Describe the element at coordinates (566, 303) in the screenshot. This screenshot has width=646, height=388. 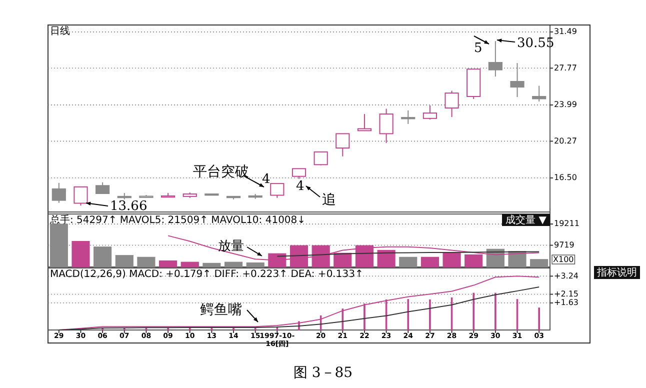
I see `y-tick-label: +1.63` at that location.